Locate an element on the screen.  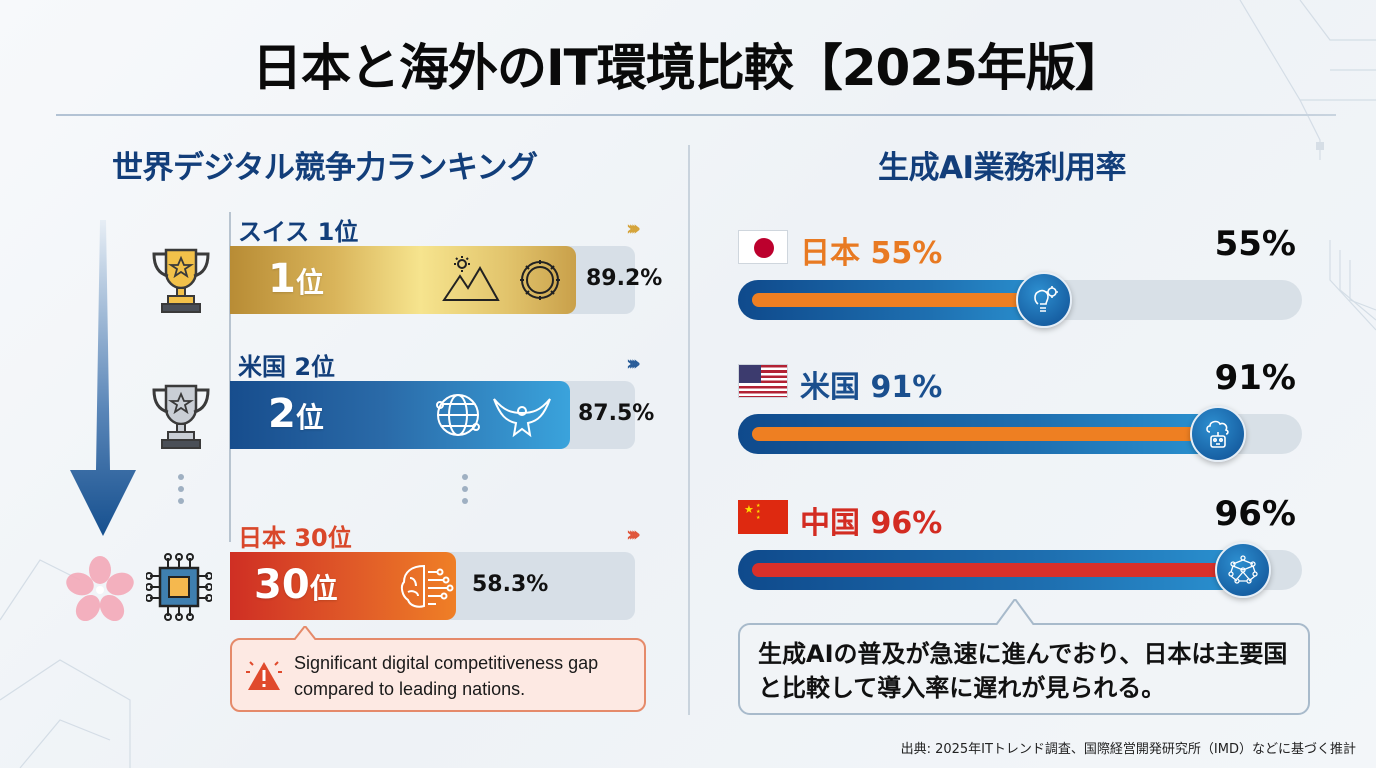
ai-usage-callout: 生成AIの普及が急速に進んでおり、日本は主要国と比較して導入率に遅れが見られる。 is located at coordinates (1024, 657).